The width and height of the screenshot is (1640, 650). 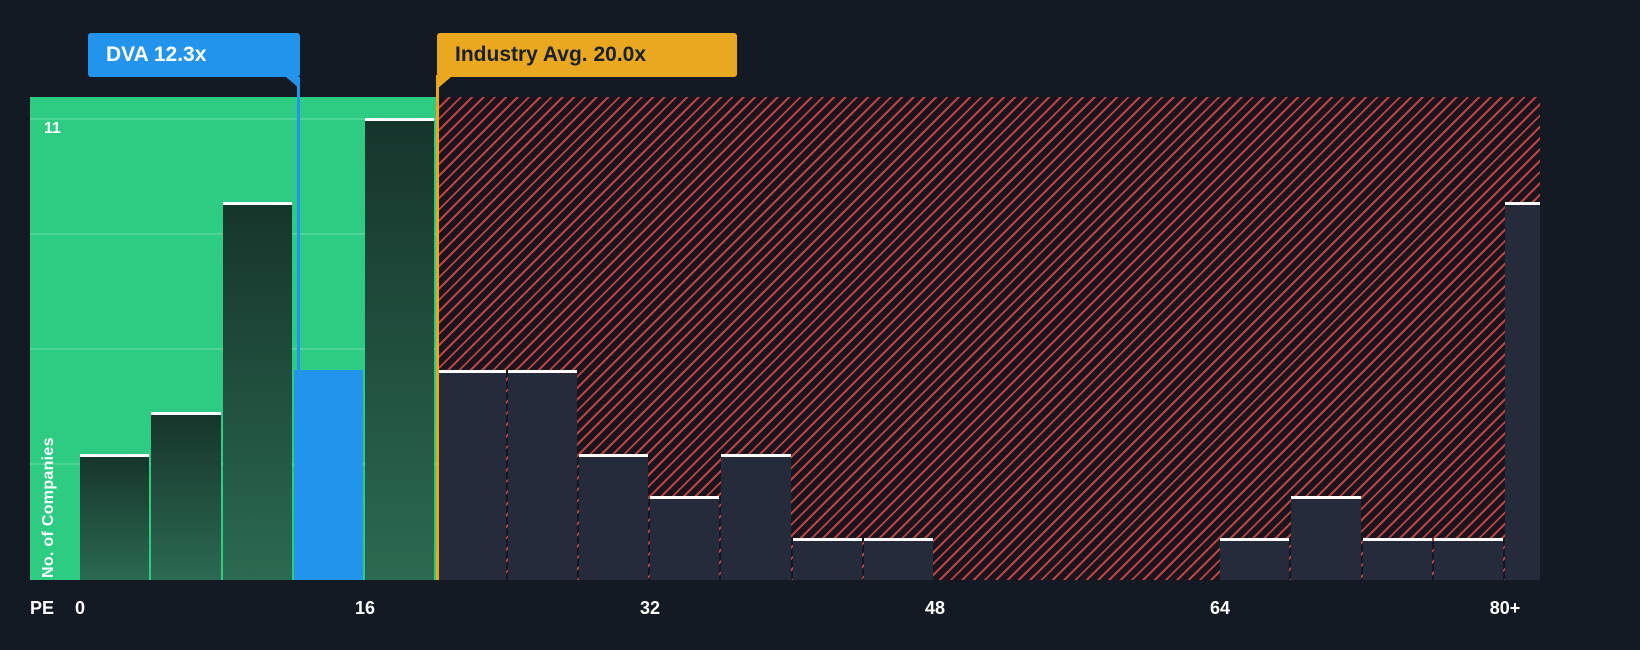 I want to click on x-tick-label: 64, so click(x=1220, y=608).